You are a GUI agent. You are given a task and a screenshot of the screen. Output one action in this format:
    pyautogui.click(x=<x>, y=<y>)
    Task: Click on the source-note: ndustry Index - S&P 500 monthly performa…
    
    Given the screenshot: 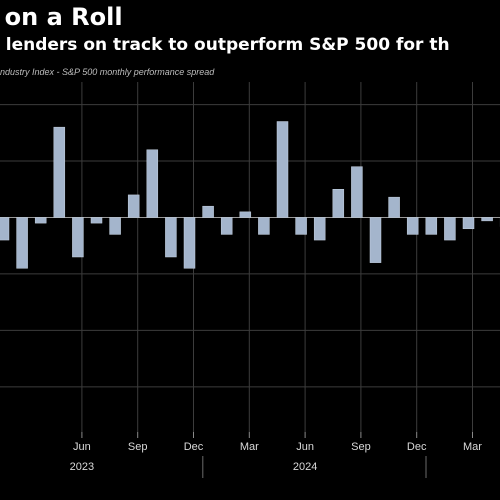 What is the action you would take?
    pyautogui.click(x=107, y=72)
    